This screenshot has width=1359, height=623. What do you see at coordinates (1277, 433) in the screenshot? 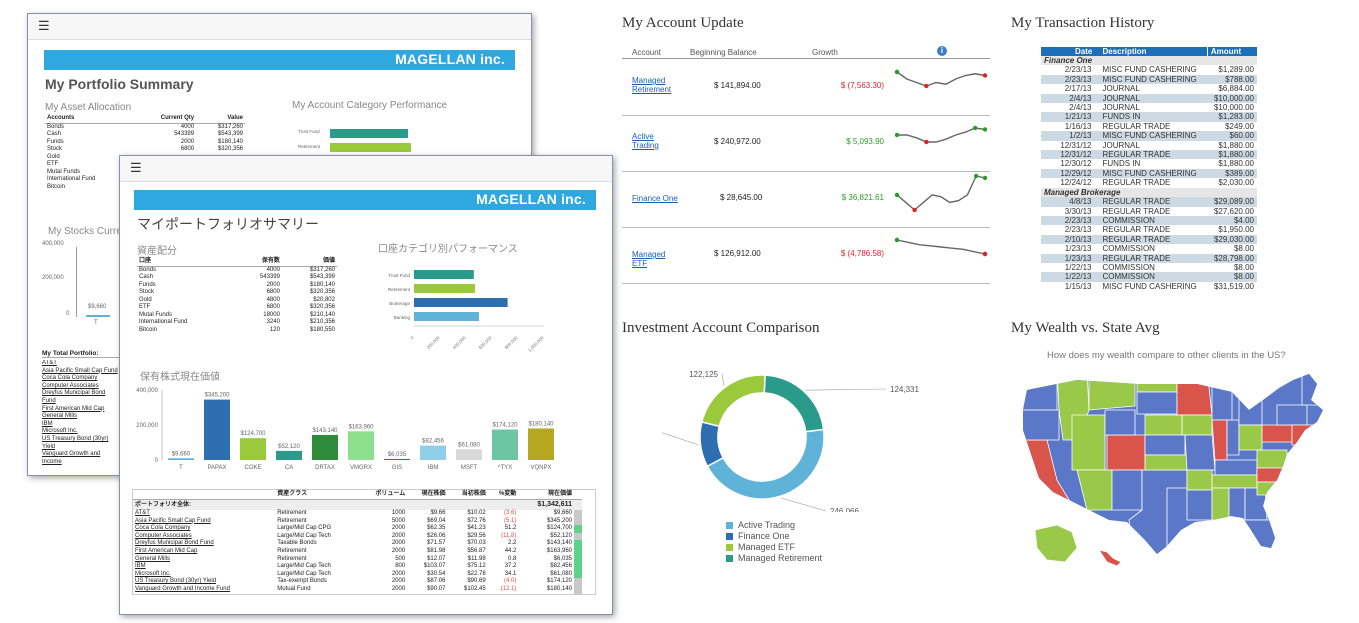
I see `state-pennsylvania` at bounding box center [1277, 433].